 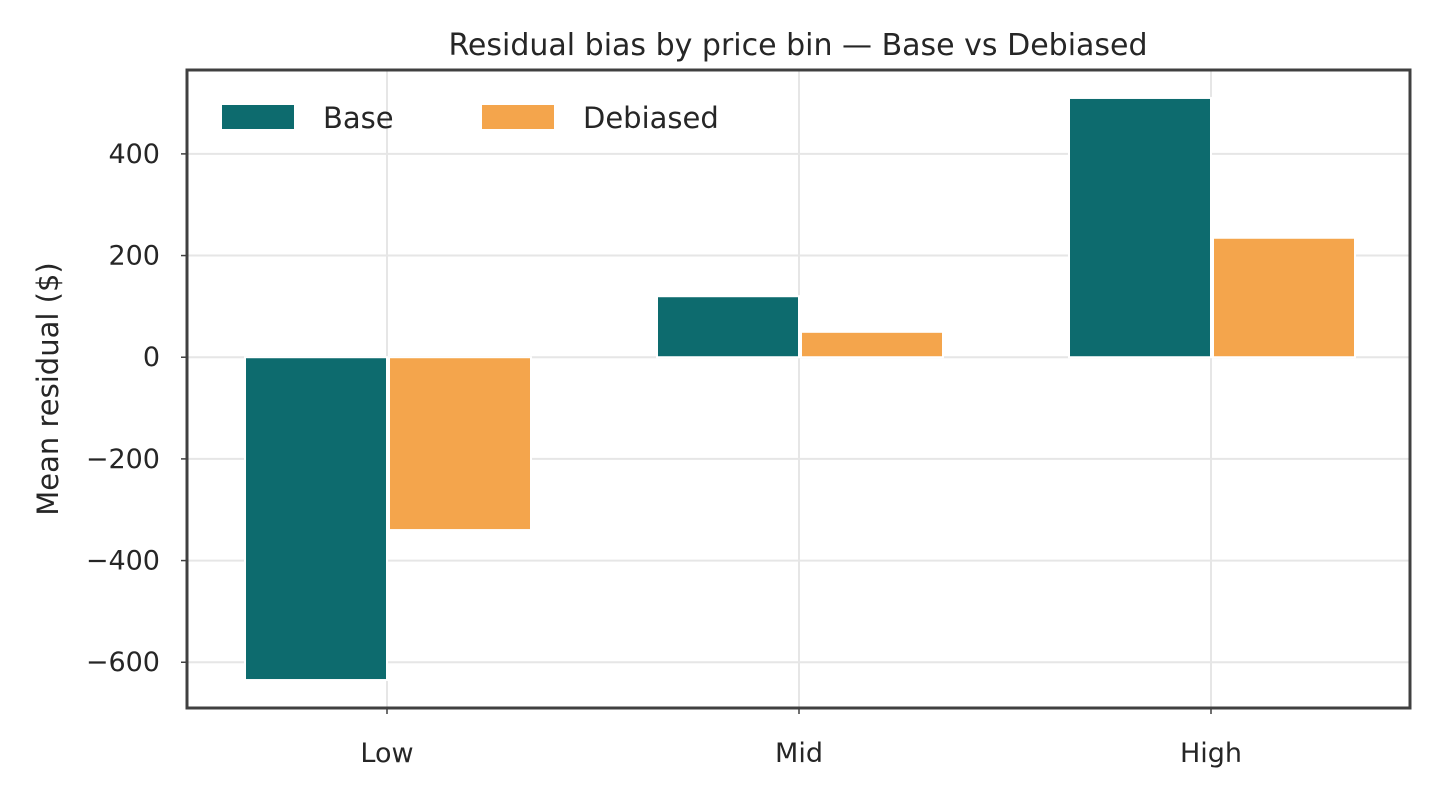 I want to click on bar-debiased-low, so click(x=460, y=444).